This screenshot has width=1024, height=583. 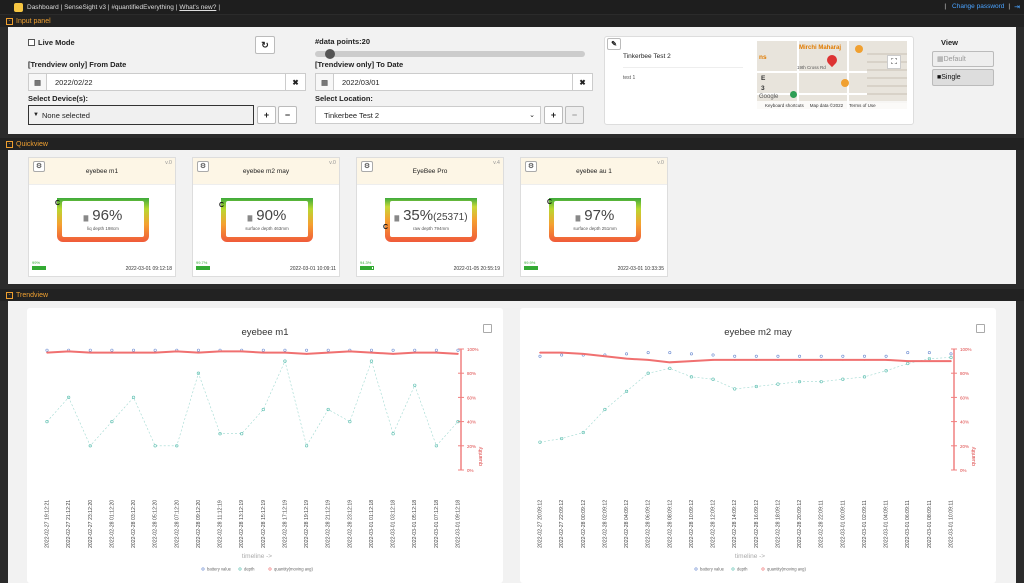 What do you see at coordinates (963, 77) in the screenshot?
I see `view-single-button: ■ Single` at bounding box center [963, 77].